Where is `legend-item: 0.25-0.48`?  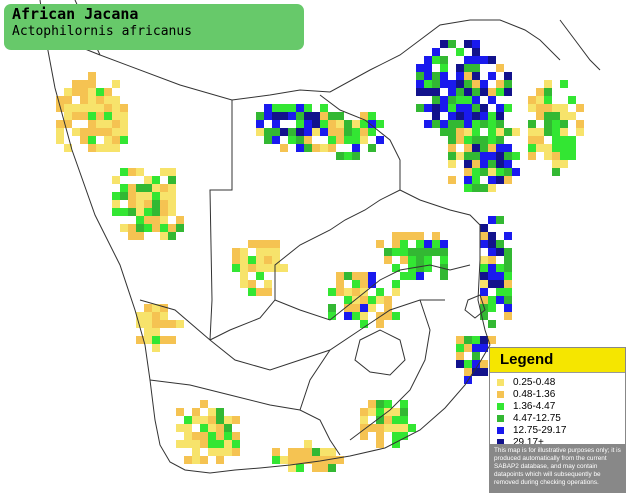
legend-item: 0.25-0.48 is located at coordinates (557, 383).